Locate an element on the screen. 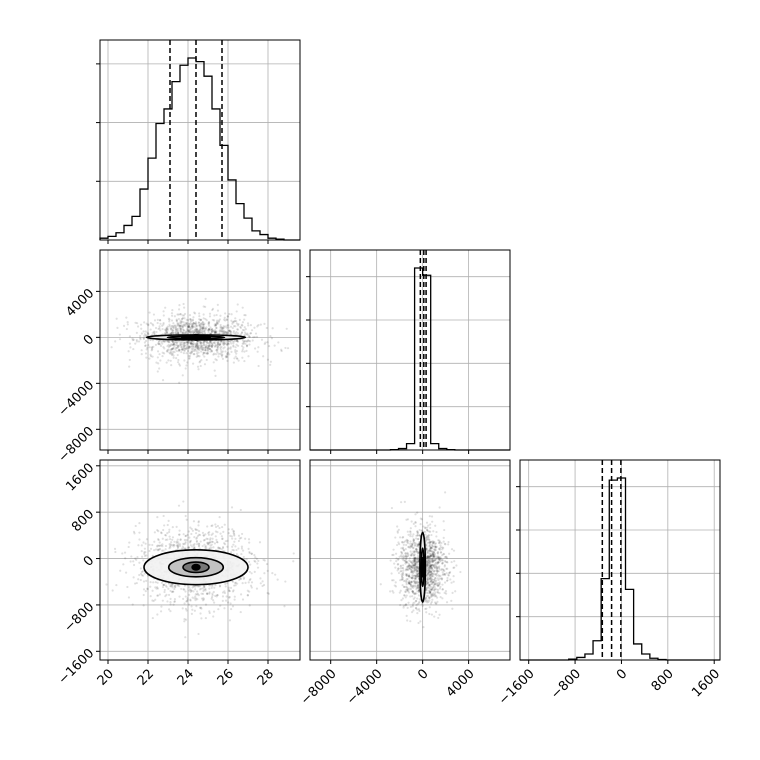  x-tick-label: −800 is located at coordinates (566, 684).